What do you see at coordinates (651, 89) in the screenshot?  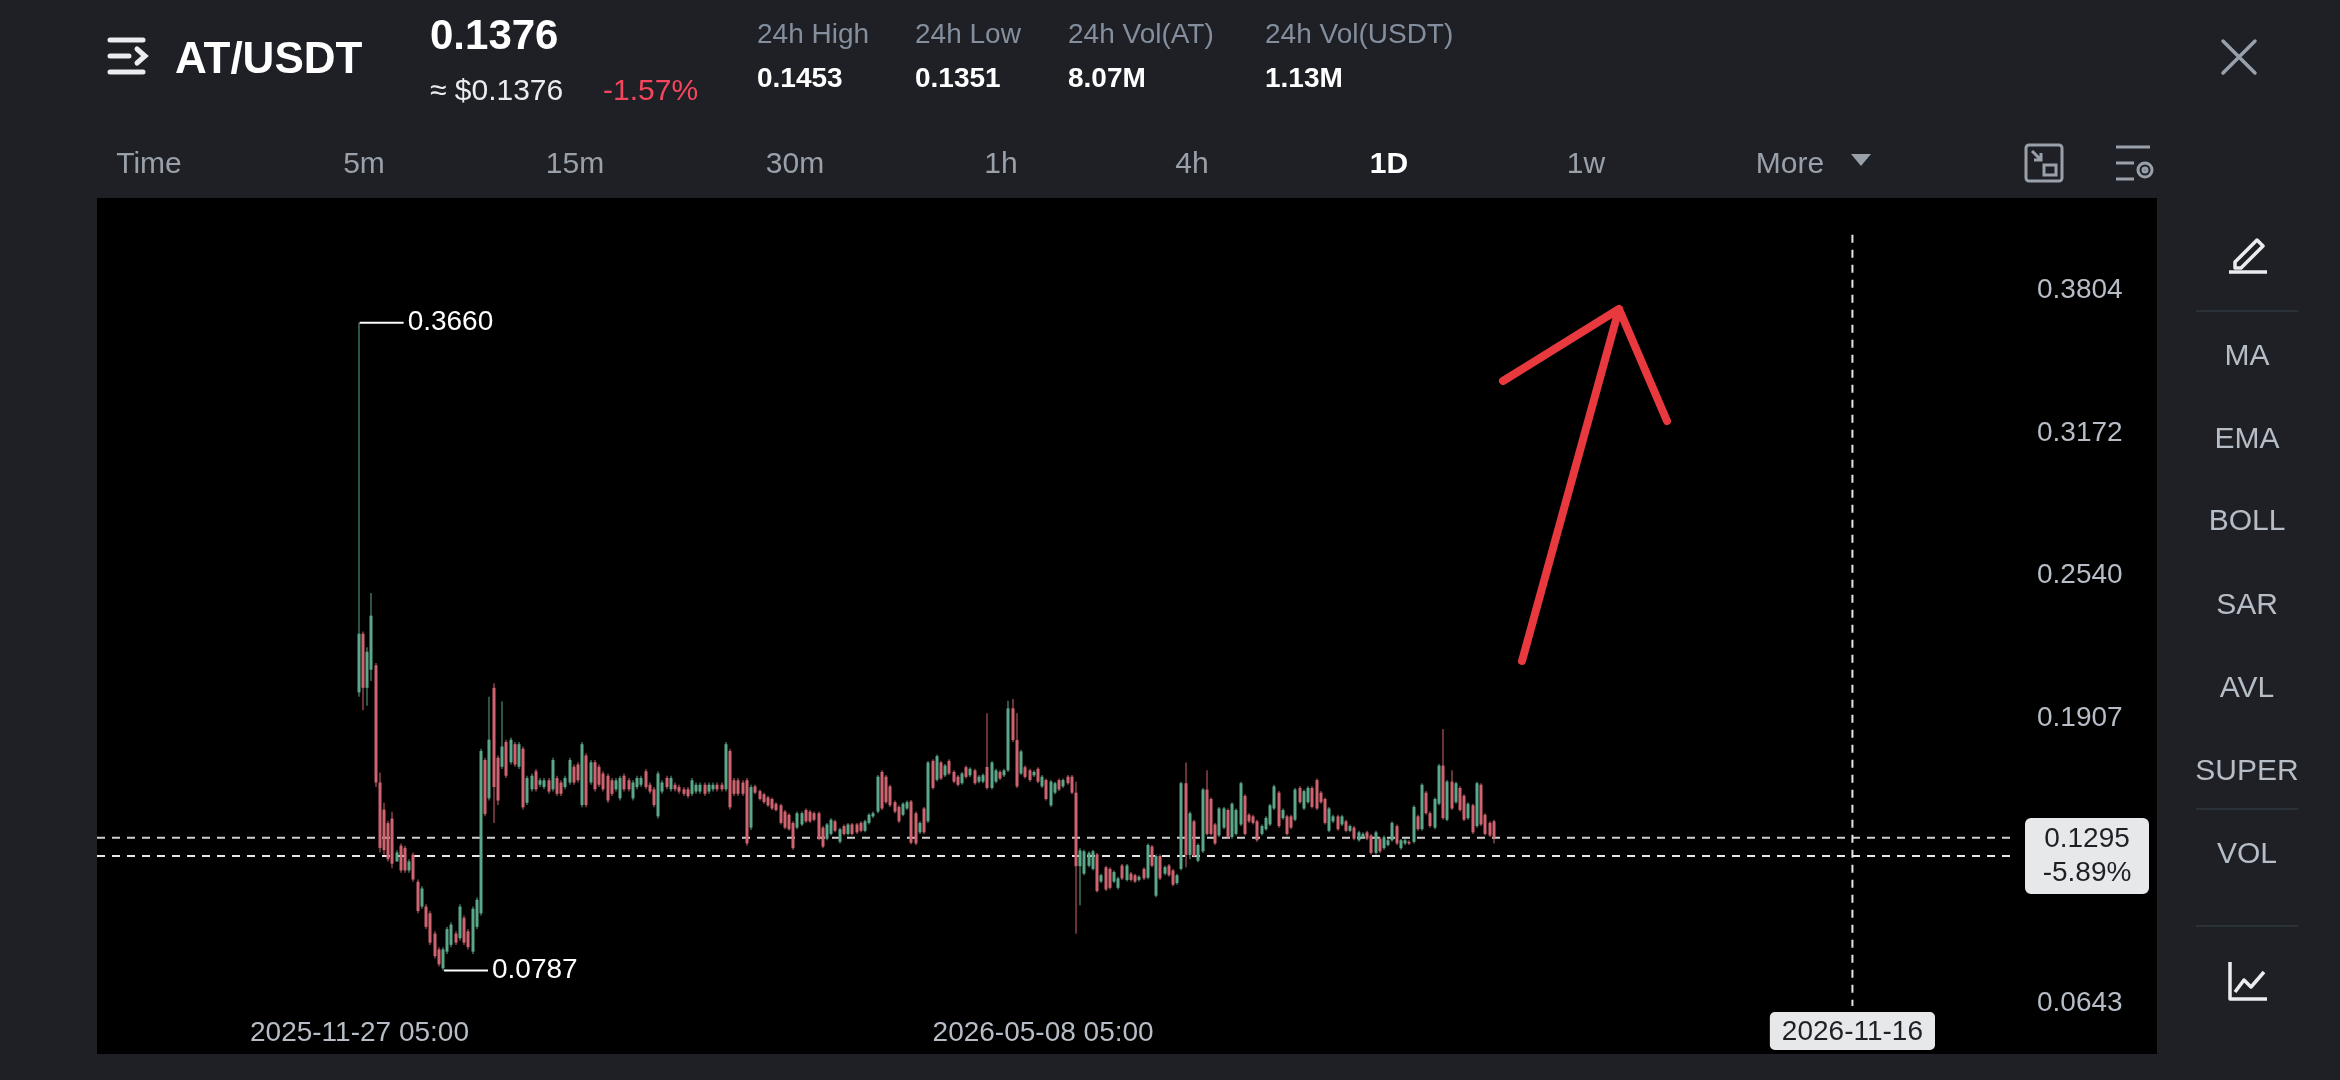 I see `text: -1.57%` at bounding box center [651, 89].